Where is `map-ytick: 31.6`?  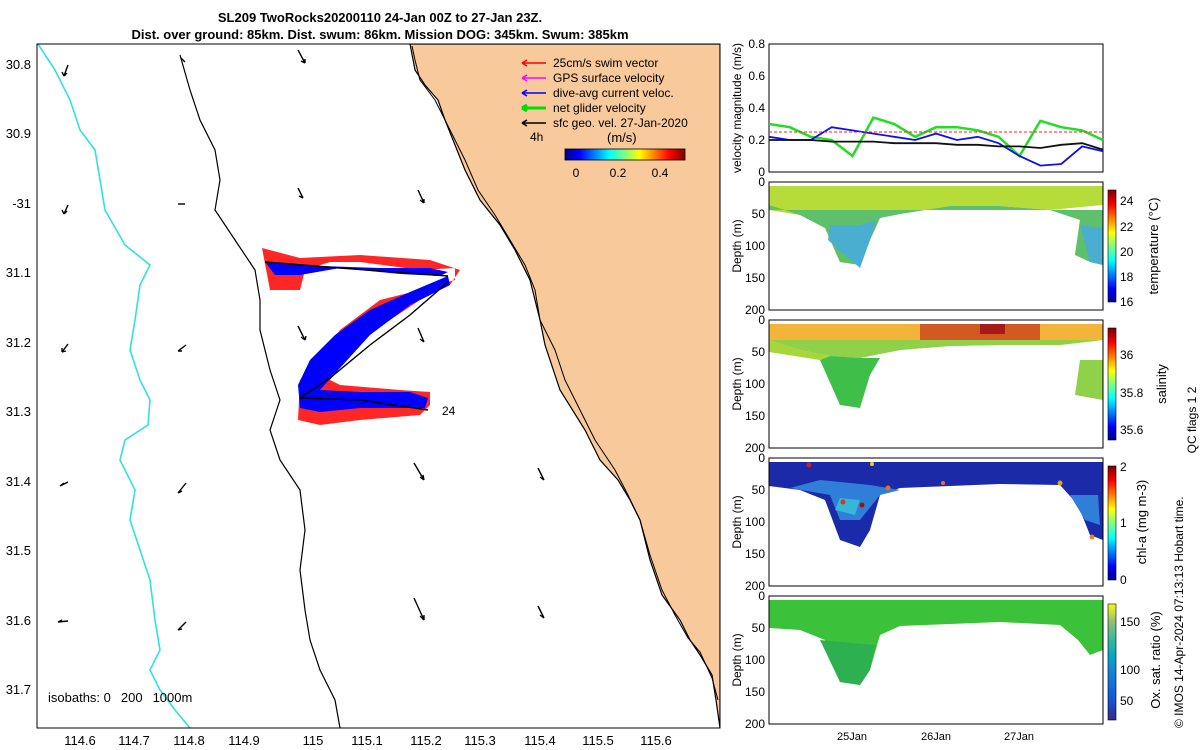 map-ytick: 31.6 is located at coordinates (18, 620).